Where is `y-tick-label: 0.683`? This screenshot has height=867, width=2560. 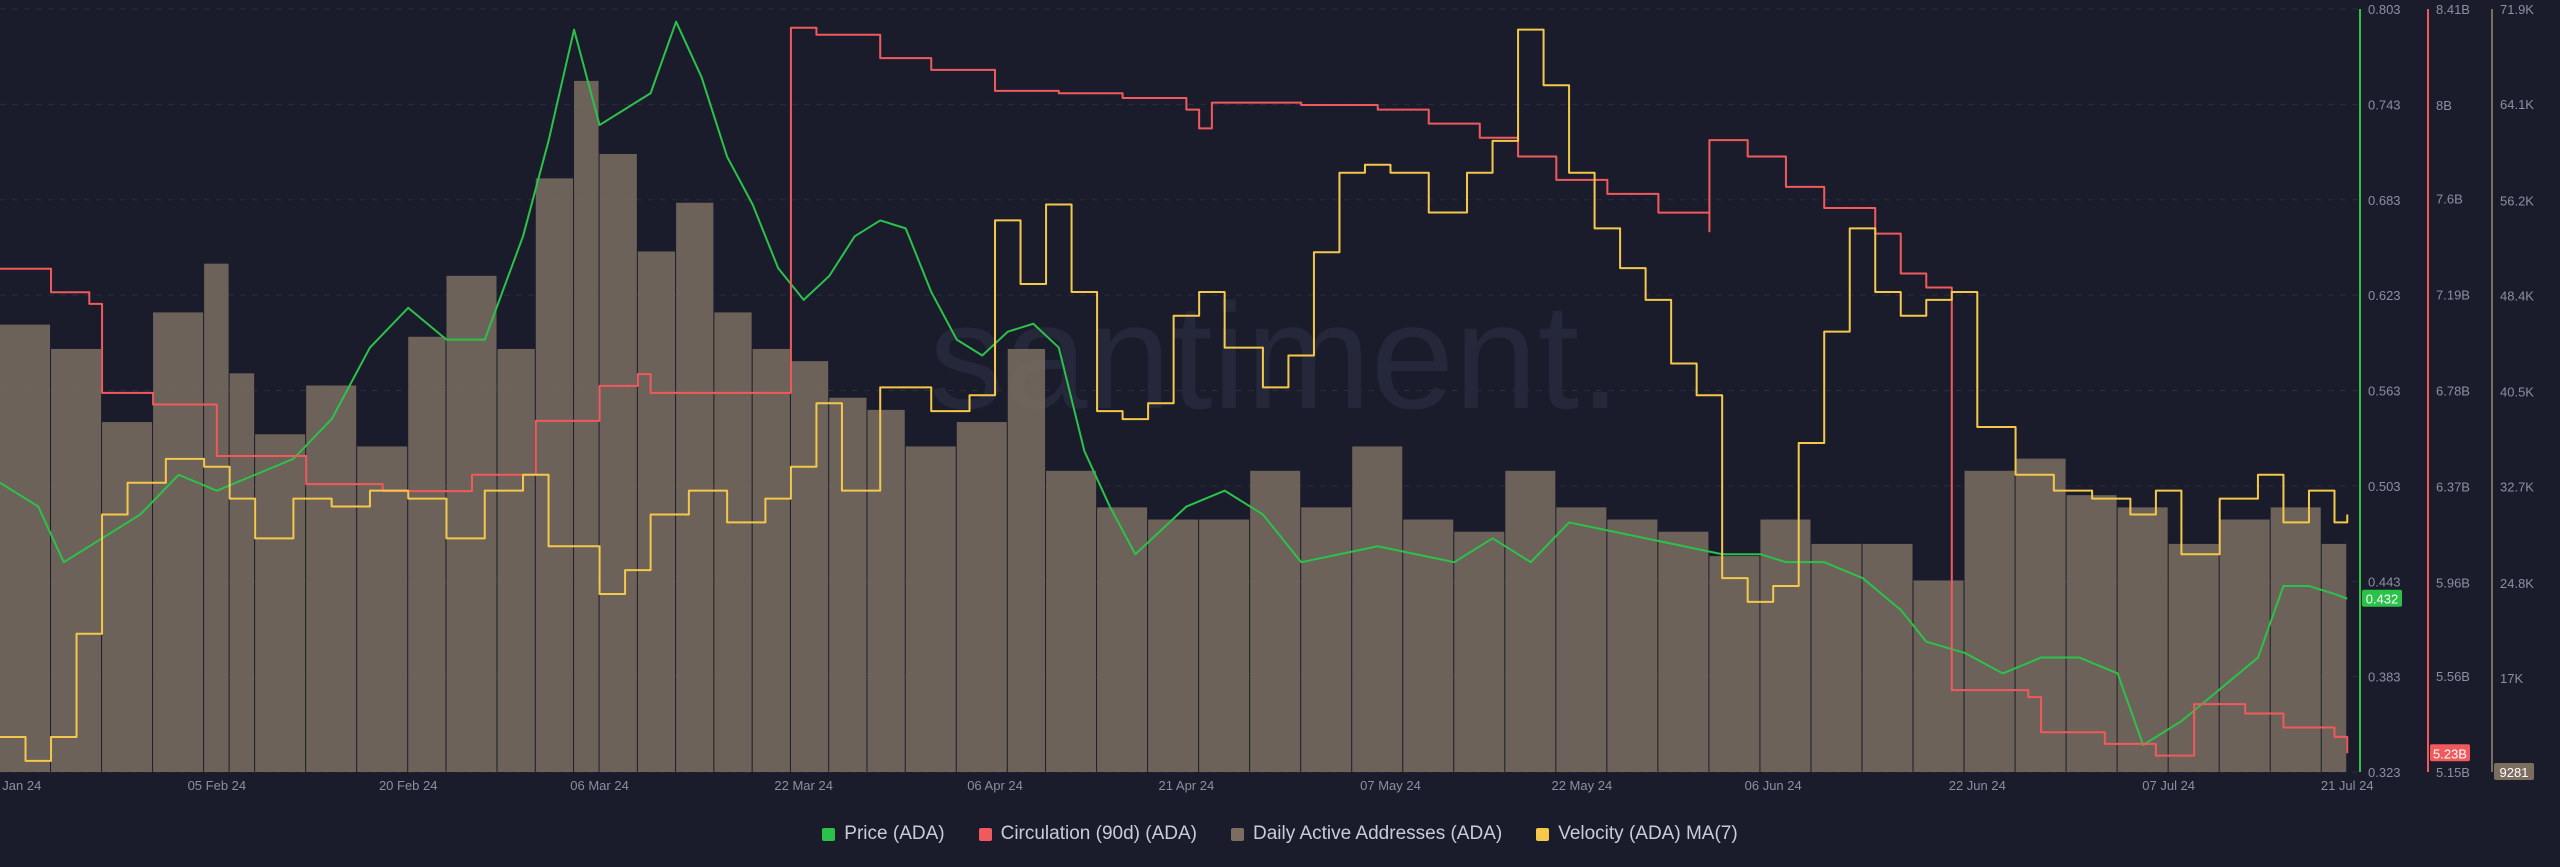
y-tick-label: 0.683 is located at coordinates (2384, 200).